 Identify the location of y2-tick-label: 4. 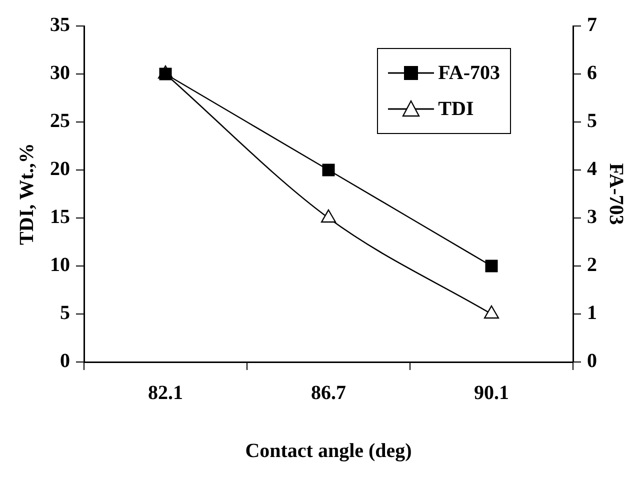
(592, 169).